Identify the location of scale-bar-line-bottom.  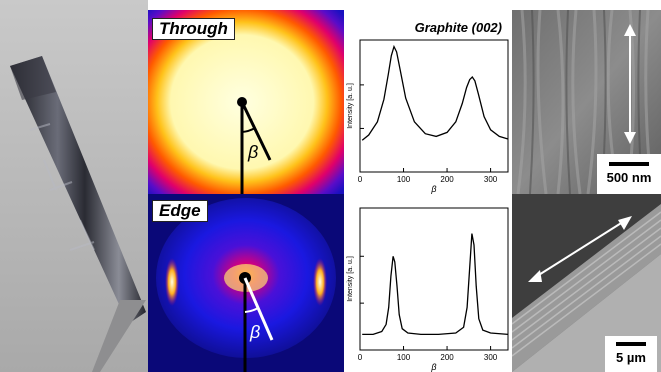
(631, 344).